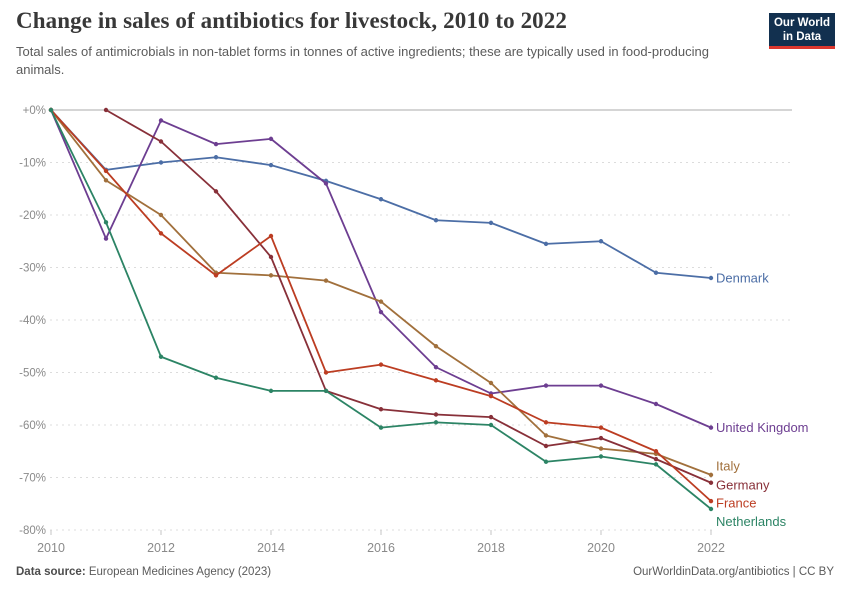 The height and width of the screenshot is (600, 850). What do you see at coordinates (32, 321) in the screenshot?
I see `y-axis-tick-label: -40%` at bounding box center [32, 321].